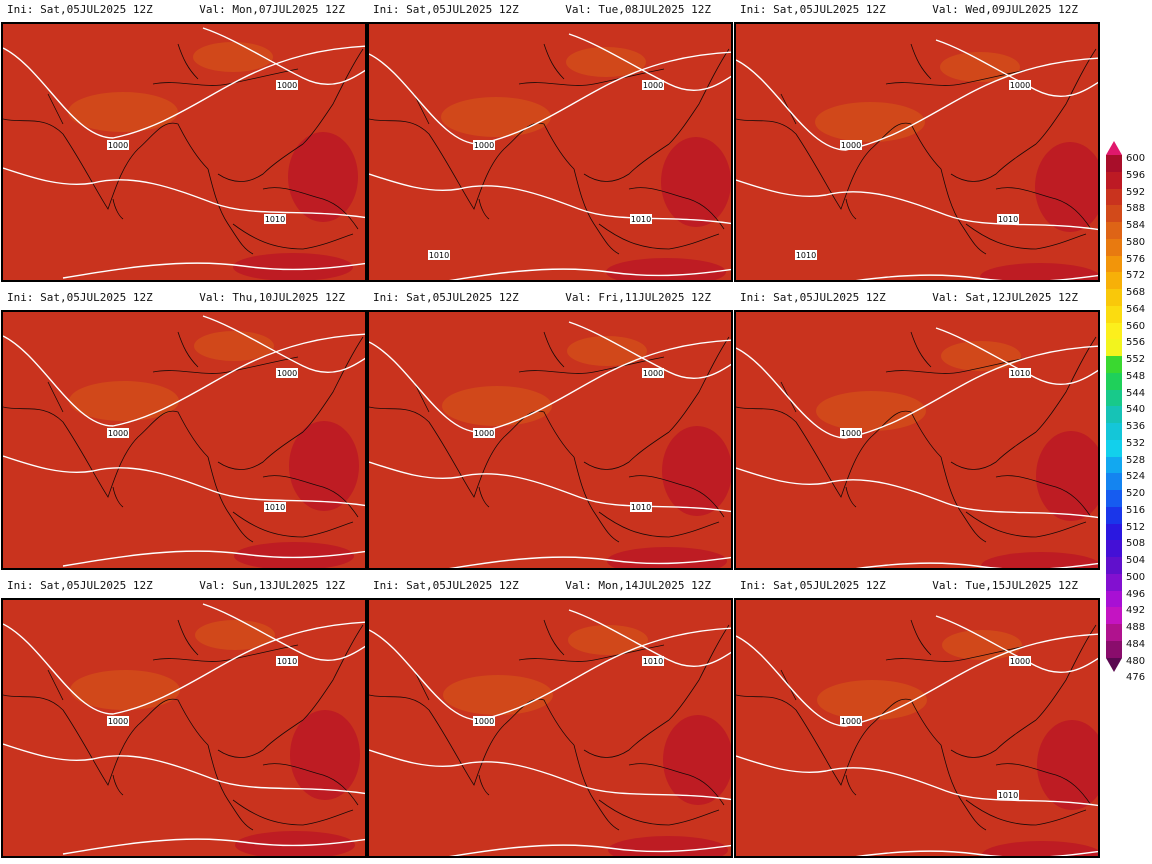  Describe the element at coordinates (1136, 309) in the screenshot. I see `legend-tick-label: 564` at that location.